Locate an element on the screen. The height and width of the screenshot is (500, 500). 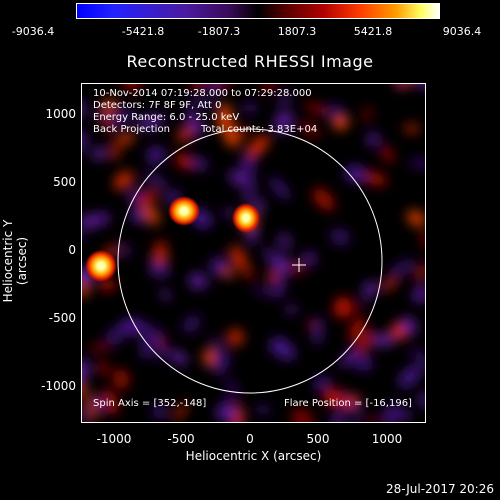
detectors-text: Detectors: 7F 8F 9F, Att 0 is located at coordinates (157, 105).